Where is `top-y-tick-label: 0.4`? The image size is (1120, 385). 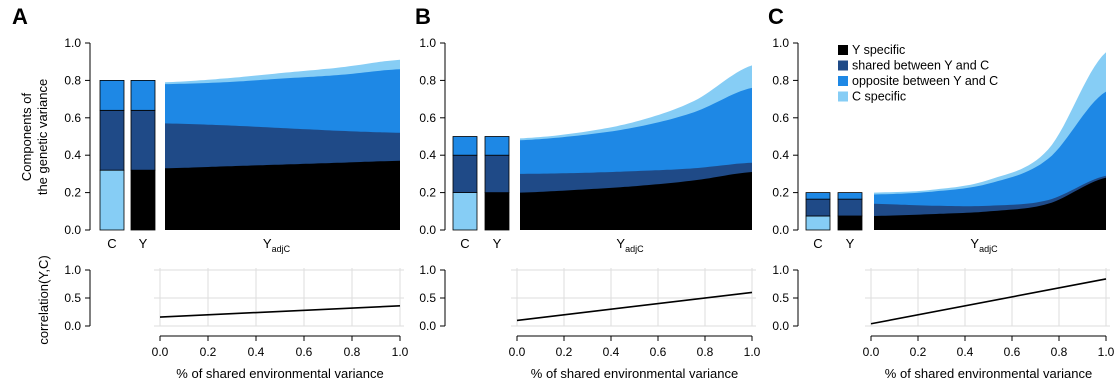
top-y-tick-label: 0.4 is located at coordinates (72, 155).